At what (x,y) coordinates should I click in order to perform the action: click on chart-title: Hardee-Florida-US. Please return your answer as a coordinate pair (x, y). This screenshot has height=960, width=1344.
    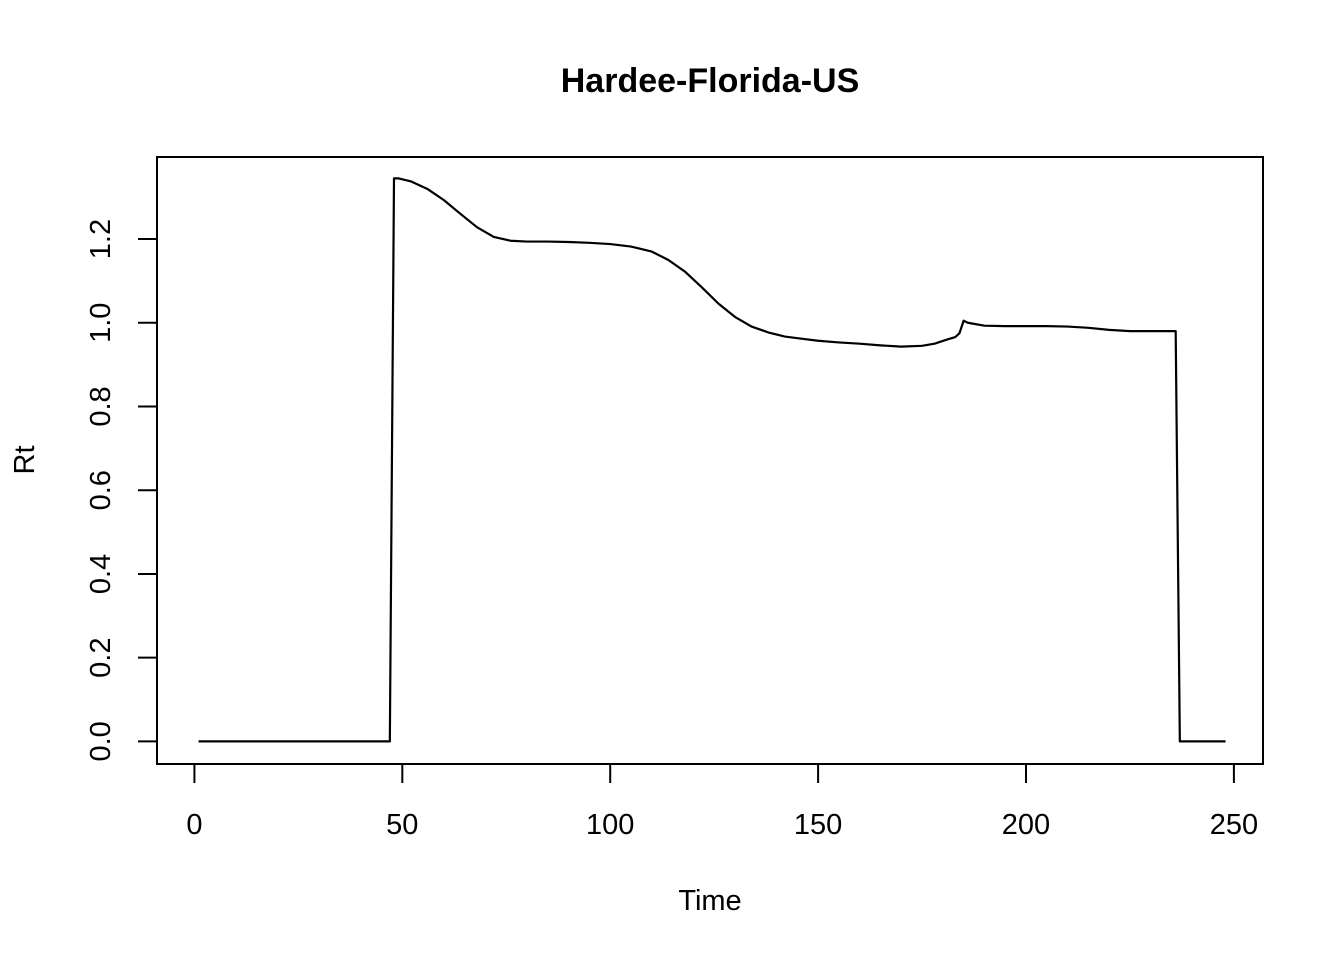
    Looking at the image, I should click on (710, 81).